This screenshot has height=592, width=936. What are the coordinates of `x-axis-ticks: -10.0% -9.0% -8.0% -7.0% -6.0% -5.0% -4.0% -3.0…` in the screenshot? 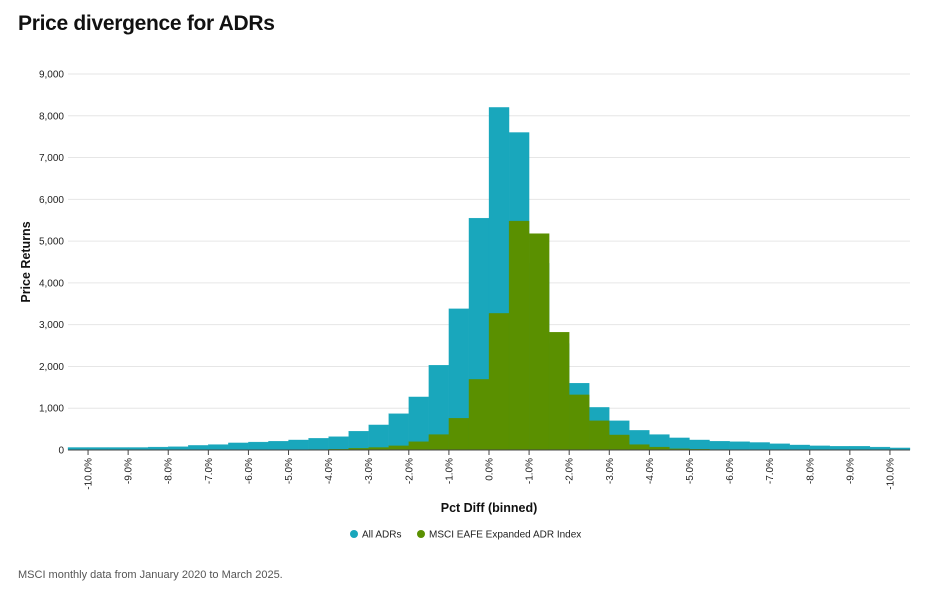 It's located at (490, 470).